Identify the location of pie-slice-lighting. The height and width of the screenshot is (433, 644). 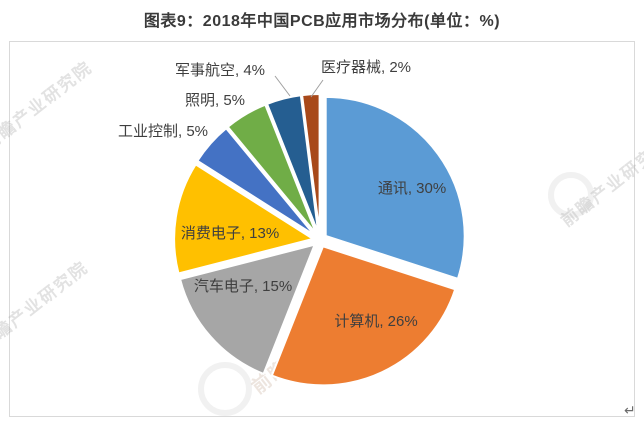
(272, 169).